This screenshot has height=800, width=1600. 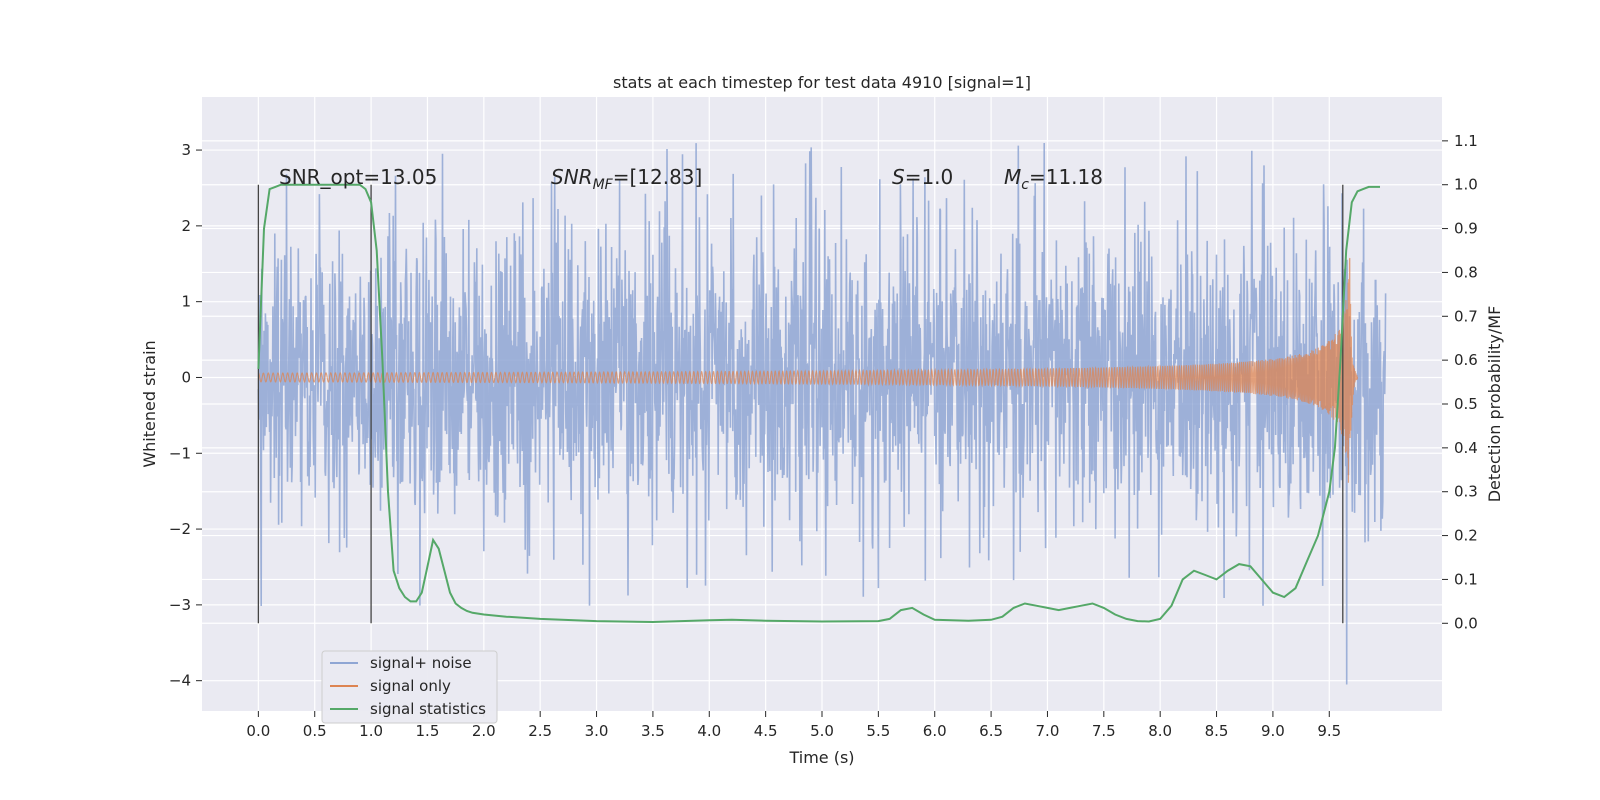 What do you see at coordinates (180, 605) in the screenshot?
I see `y-tick-label: −3` at bounding box center [180, 605].